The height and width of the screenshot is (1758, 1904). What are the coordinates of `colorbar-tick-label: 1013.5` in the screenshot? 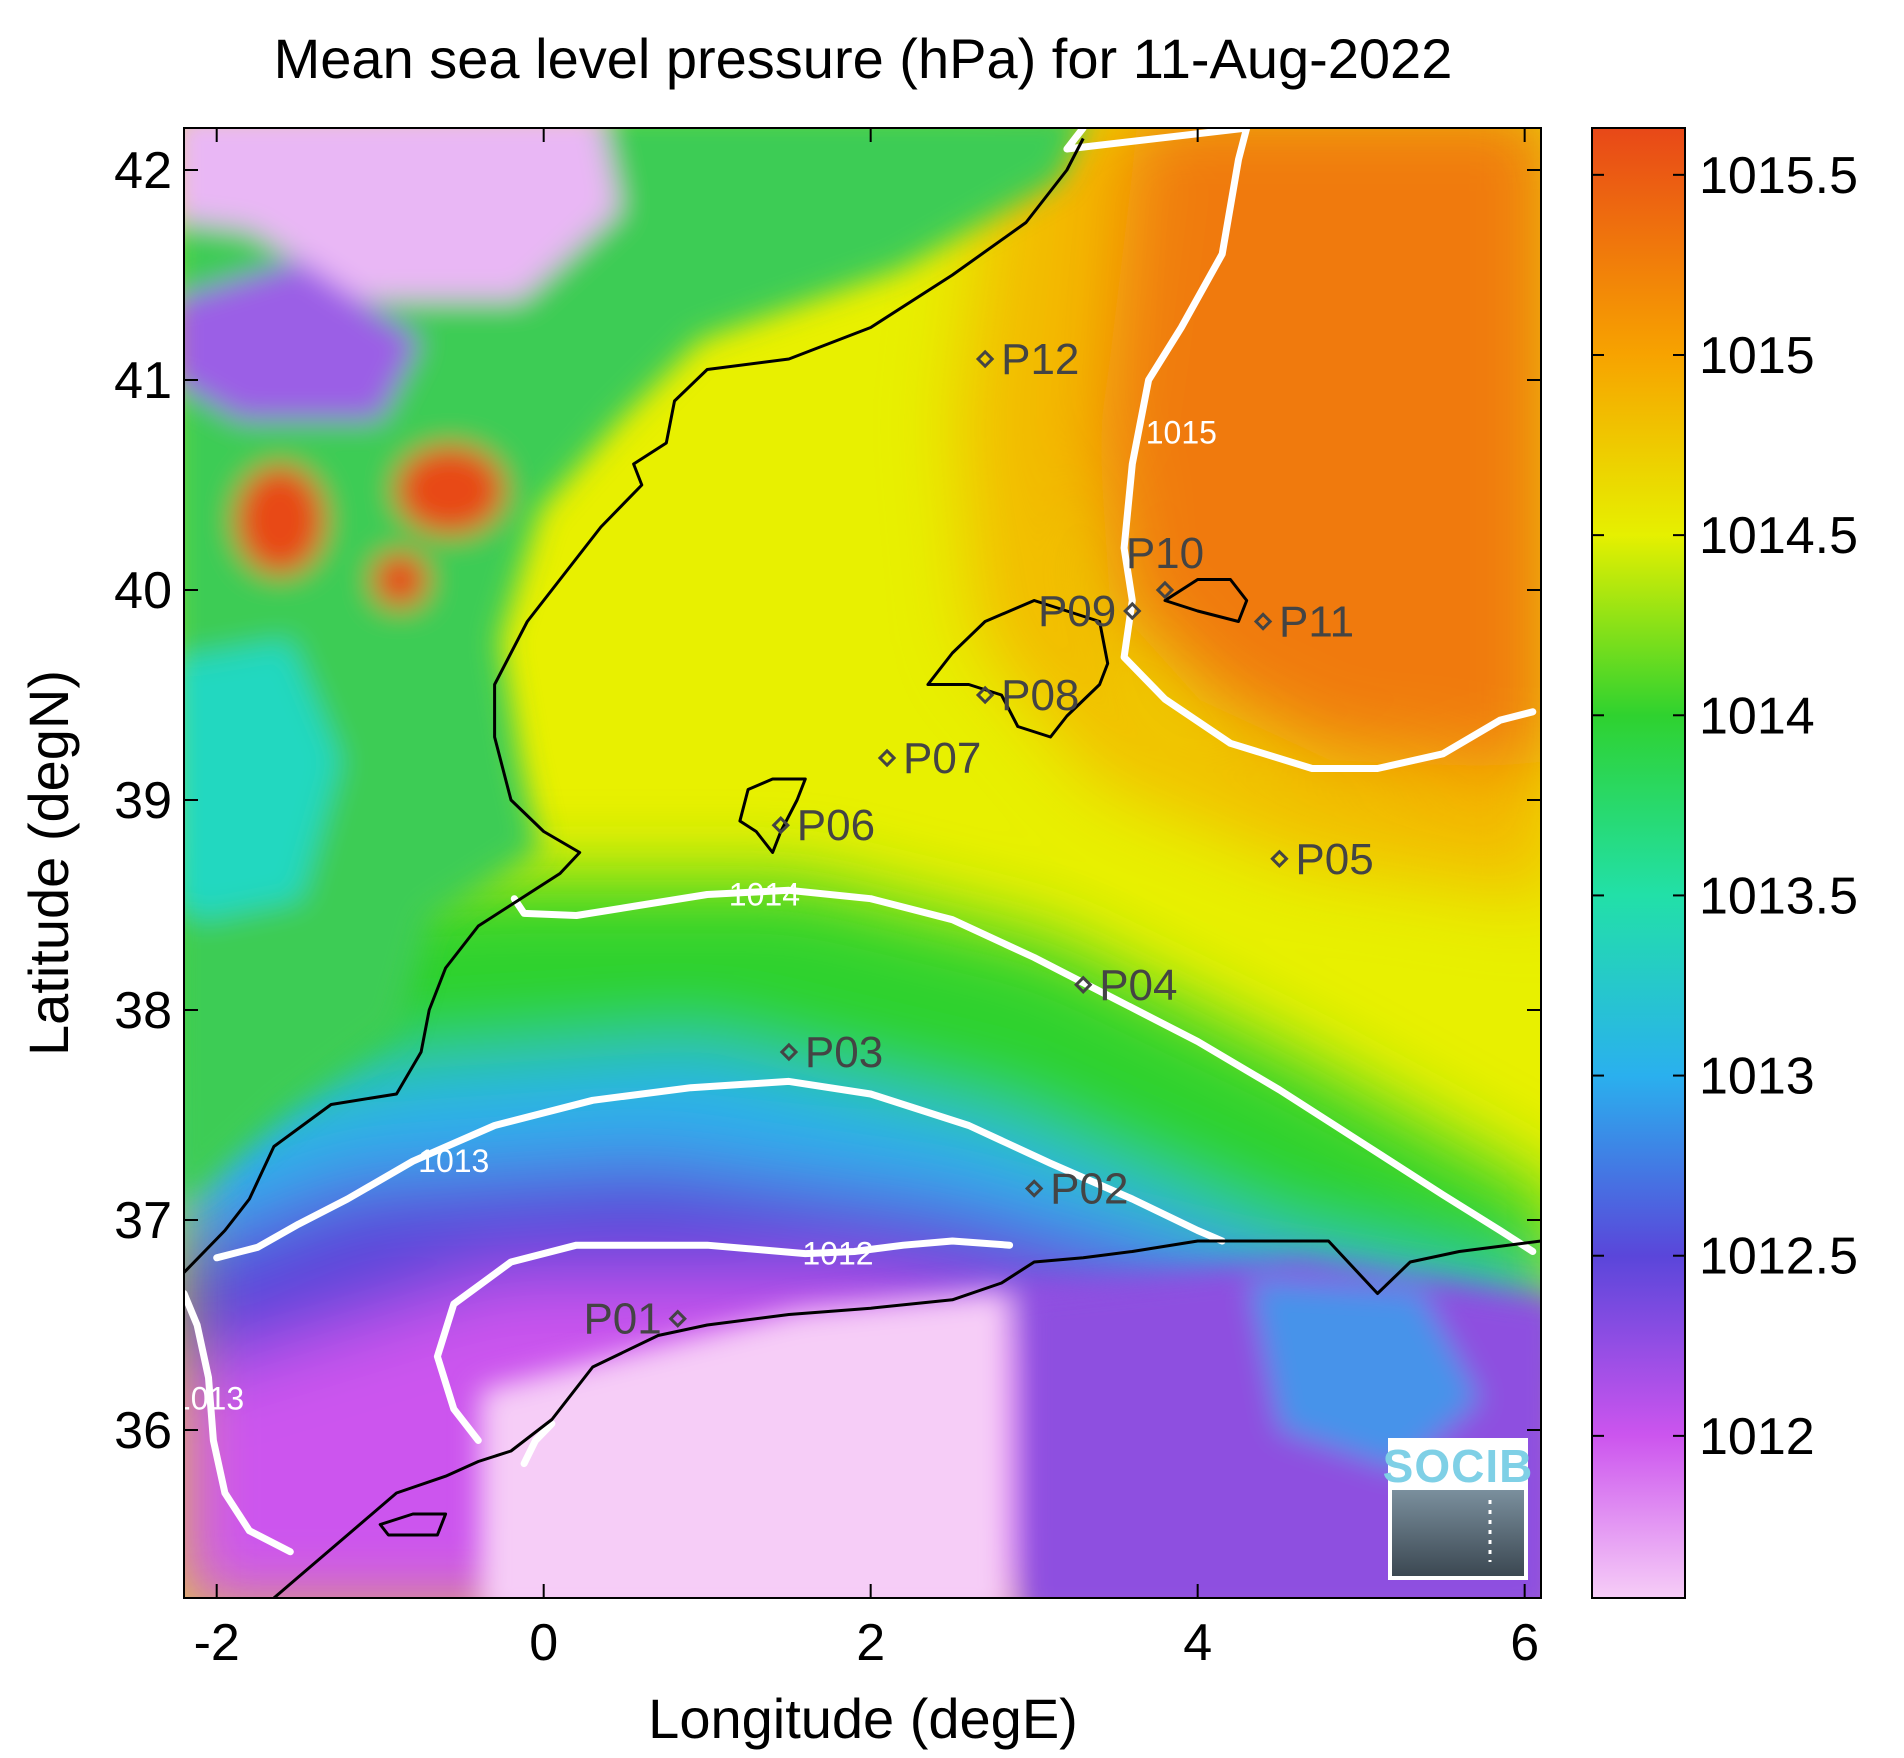 It's located at (1778, 896).